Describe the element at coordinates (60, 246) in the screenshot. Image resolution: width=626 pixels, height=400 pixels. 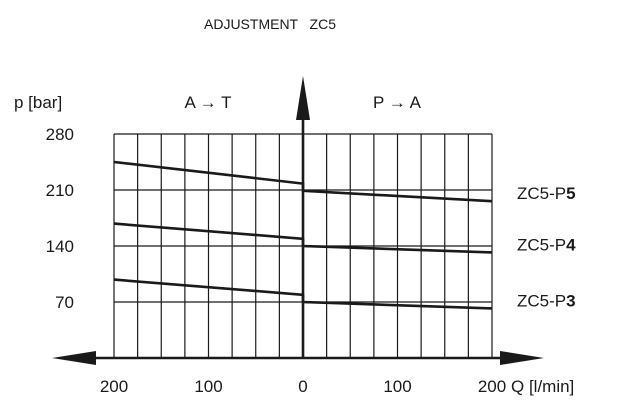
I see `y-tick-label: 140` at that location.